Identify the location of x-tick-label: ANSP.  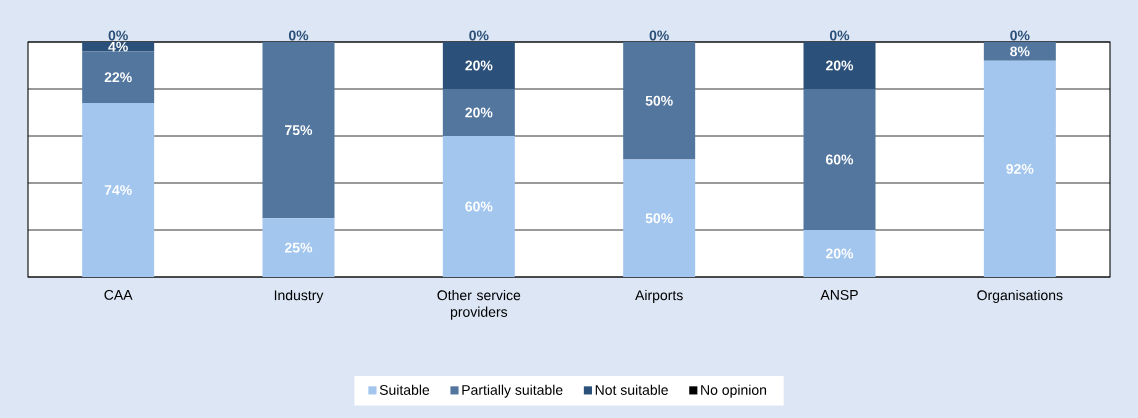
(839, 294).